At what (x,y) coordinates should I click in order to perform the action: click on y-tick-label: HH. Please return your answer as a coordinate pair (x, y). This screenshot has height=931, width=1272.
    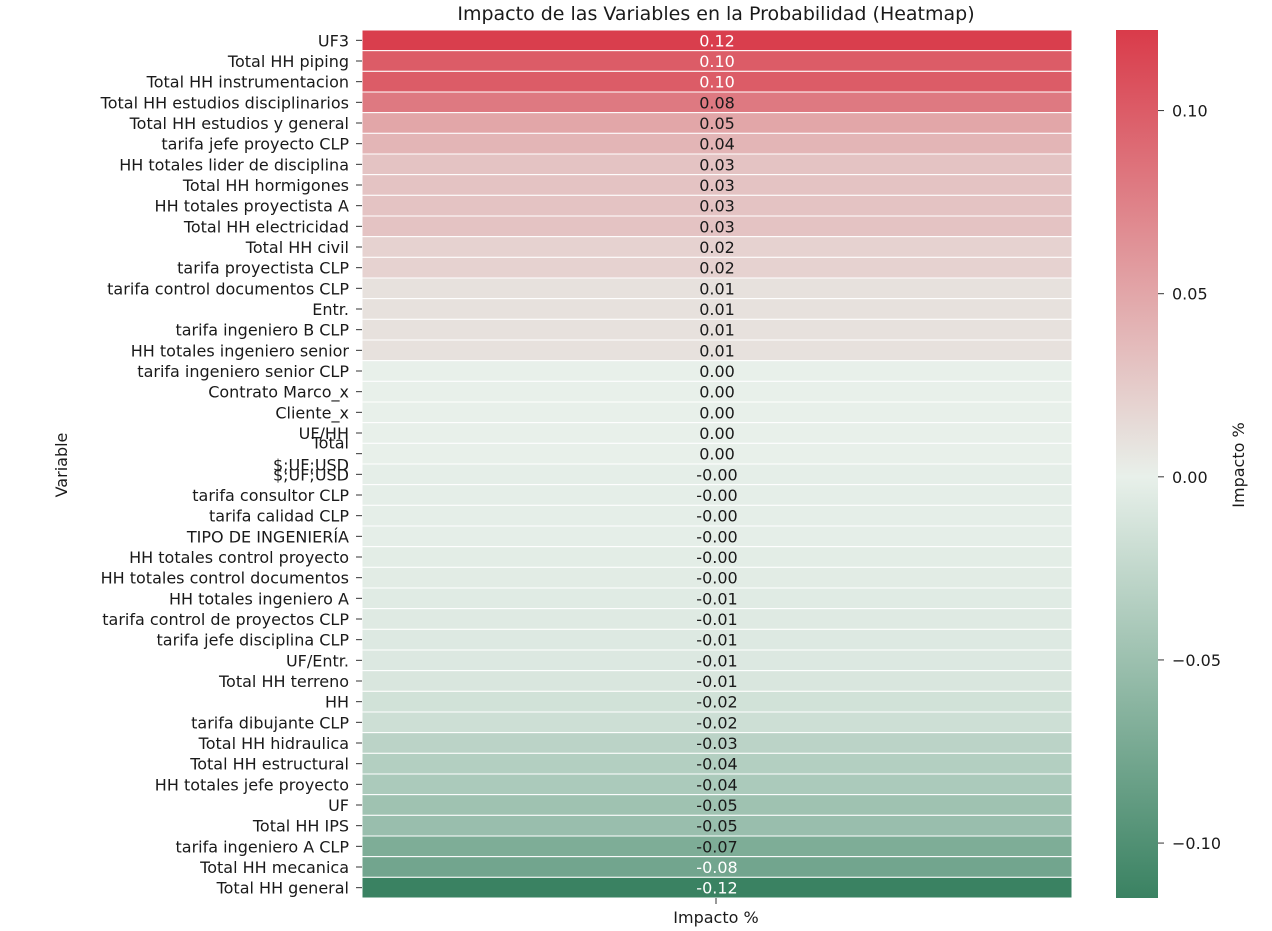
    Looking at the image, I should click on (337, 702).